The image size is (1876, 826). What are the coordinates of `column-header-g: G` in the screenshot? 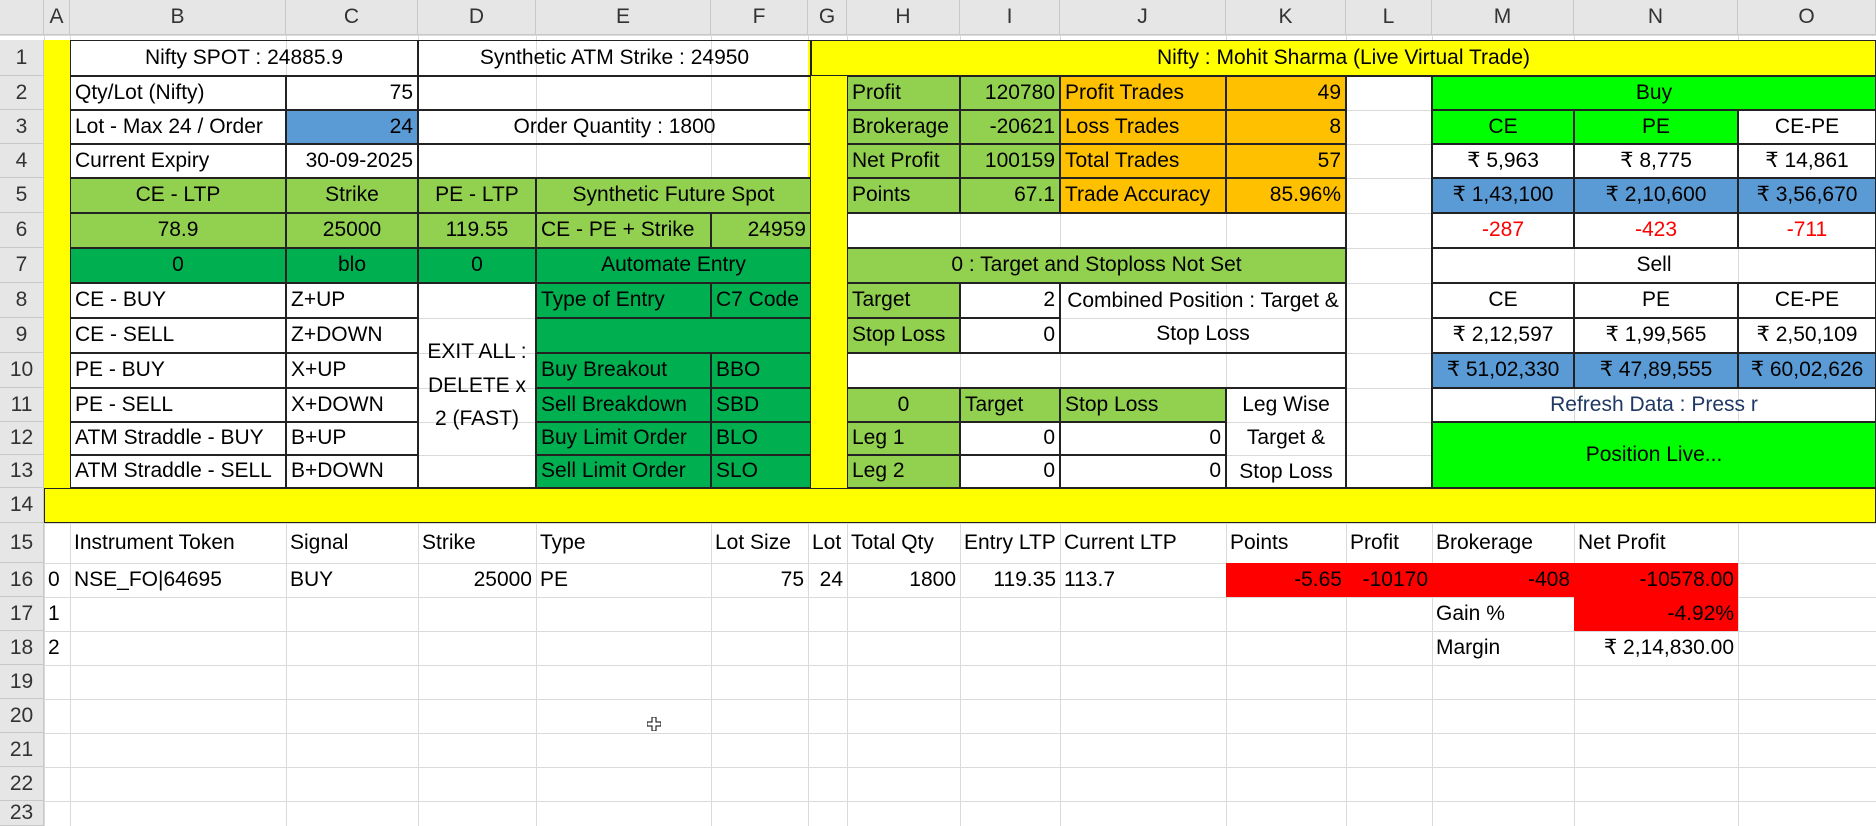 It's located at (827, 17).